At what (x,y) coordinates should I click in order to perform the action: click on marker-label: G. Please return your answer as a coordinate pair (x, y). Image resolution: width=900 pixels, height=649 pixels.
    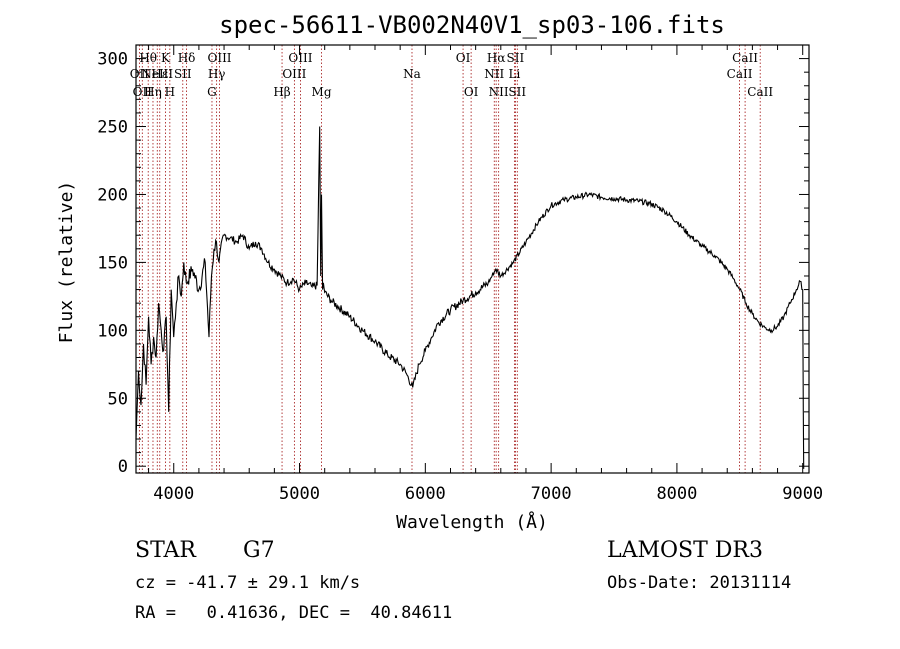
    Looking at the image, I should click on (212, 92).